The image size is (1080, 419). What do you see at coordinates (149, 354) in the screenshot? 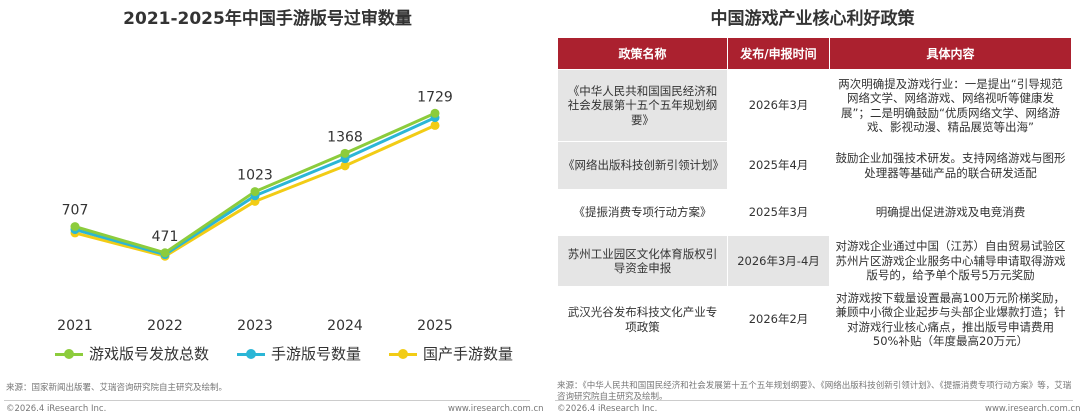
I see `legend-label-total: 游戏版号发放总数` at bounding box center [149, 354].